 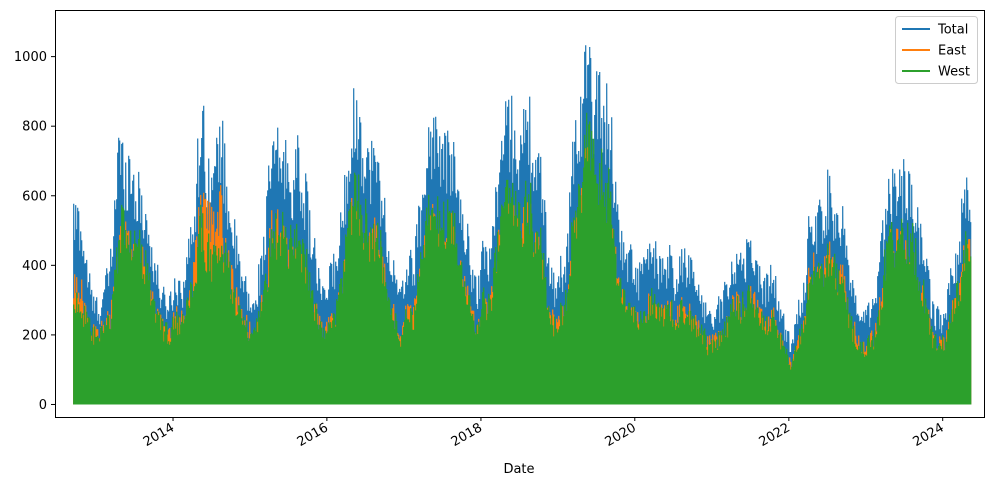 I want to click on legend: Total East West, so click(x=936, y=50).